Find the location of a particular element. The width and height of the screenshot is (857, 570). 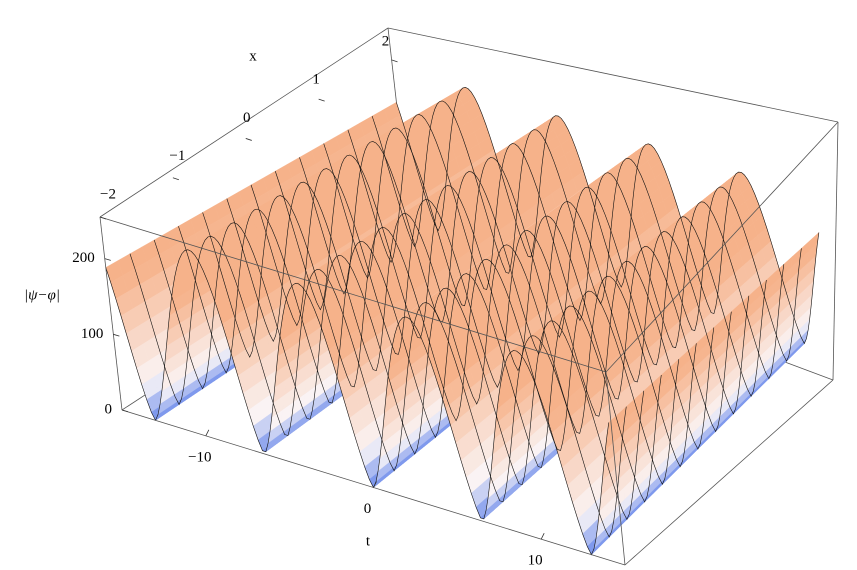

t-tick-label: 10 is located at coordinates (535, 561).